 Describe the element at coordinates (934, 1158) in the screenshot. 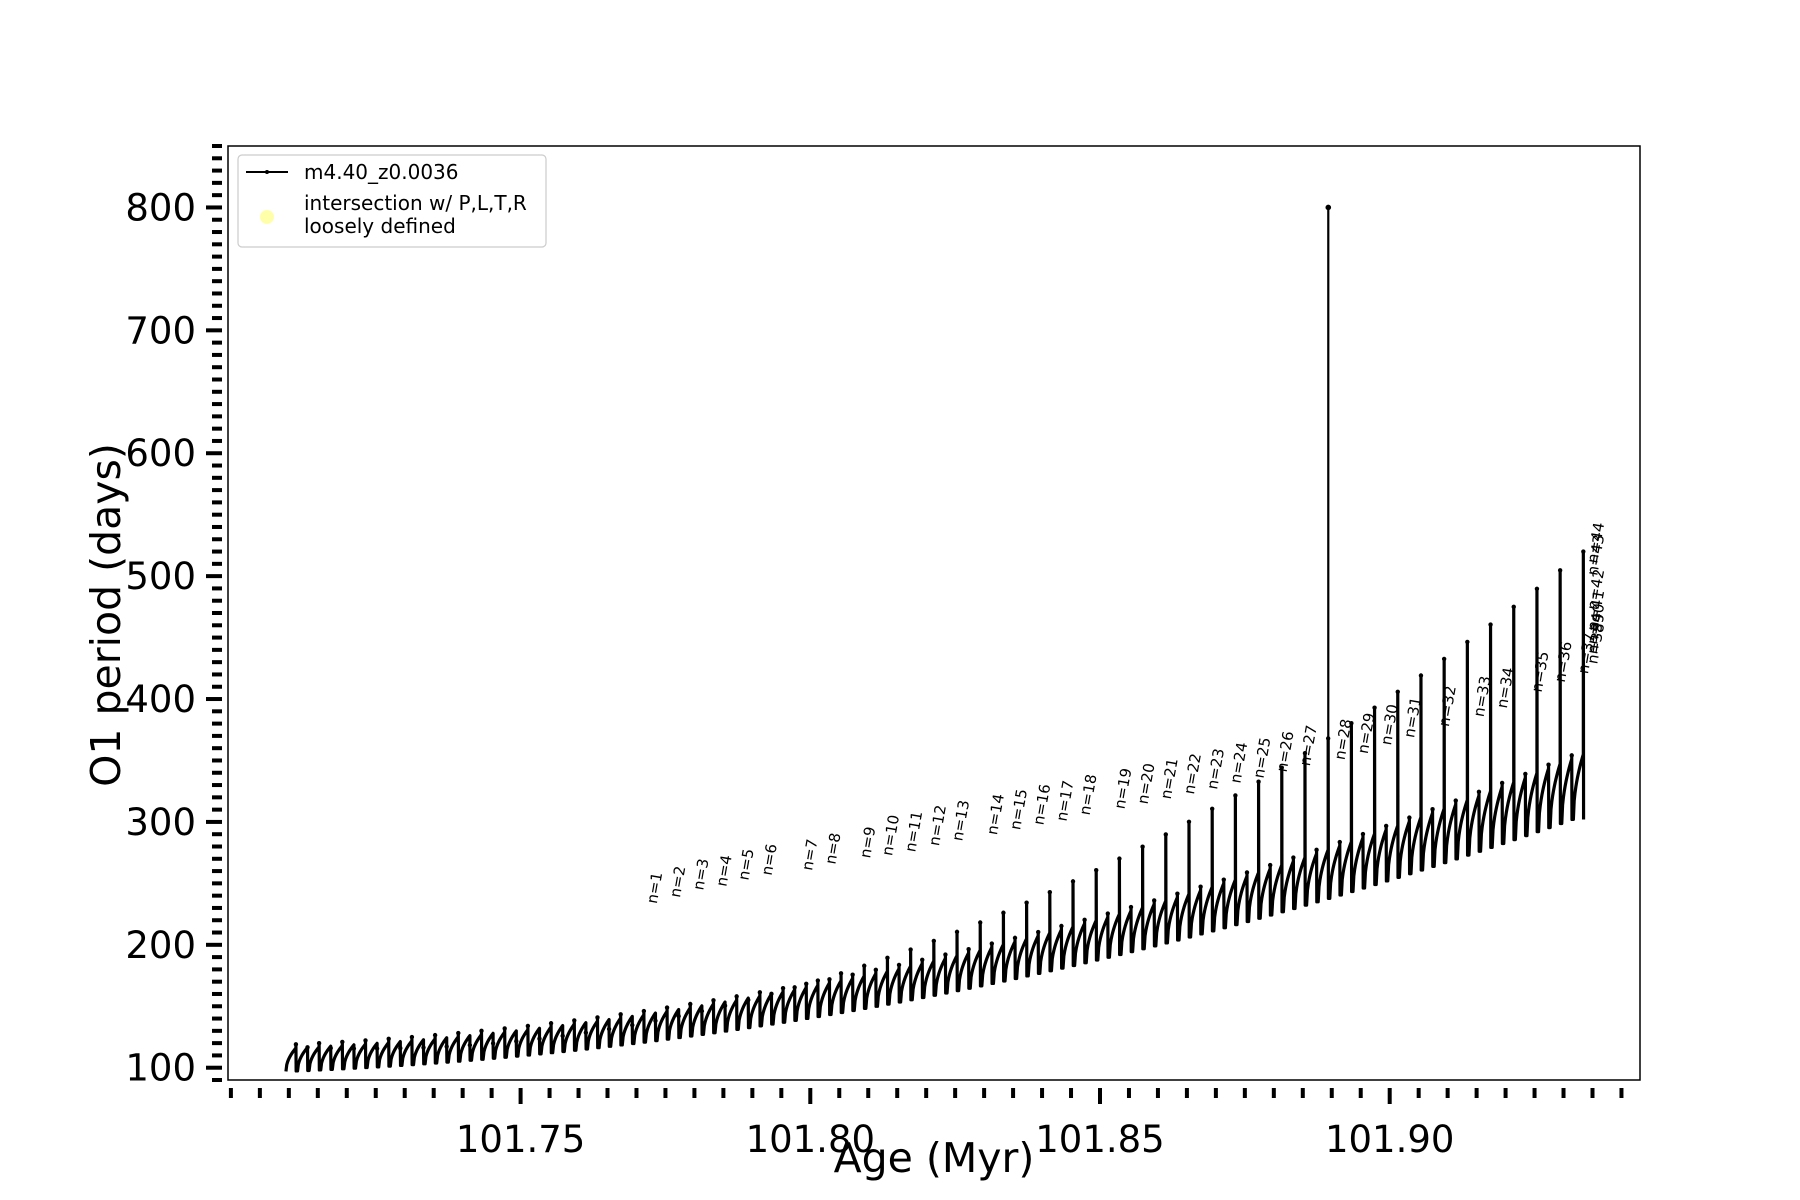

I see `x-axis-label: Age (Myr)` at that location.